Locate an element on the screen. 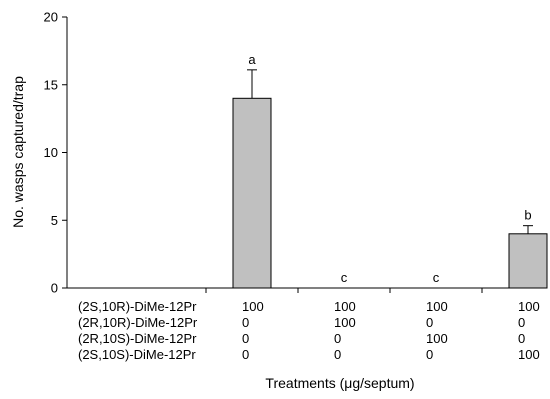 This screenshot has height=399, width=550. y-tick-label: 0 is located at coordinates (54, 288).